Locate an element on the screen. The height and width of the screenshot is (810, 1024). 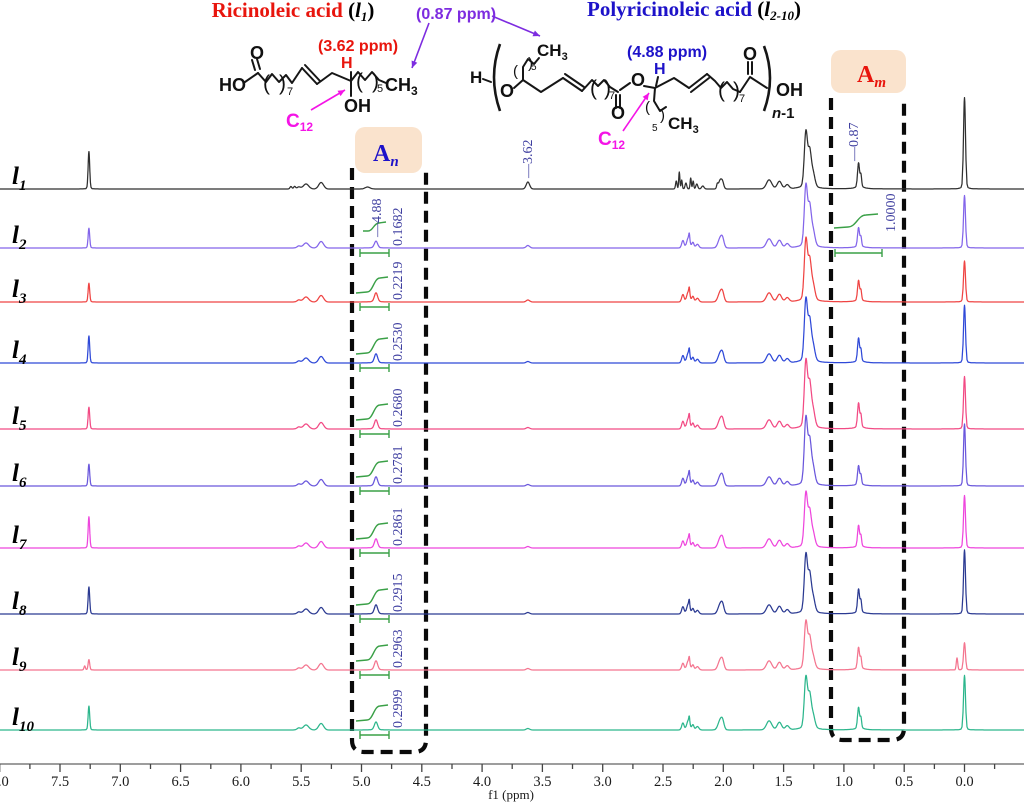
svg-text: n-1 is located at coordinates (783, 113).